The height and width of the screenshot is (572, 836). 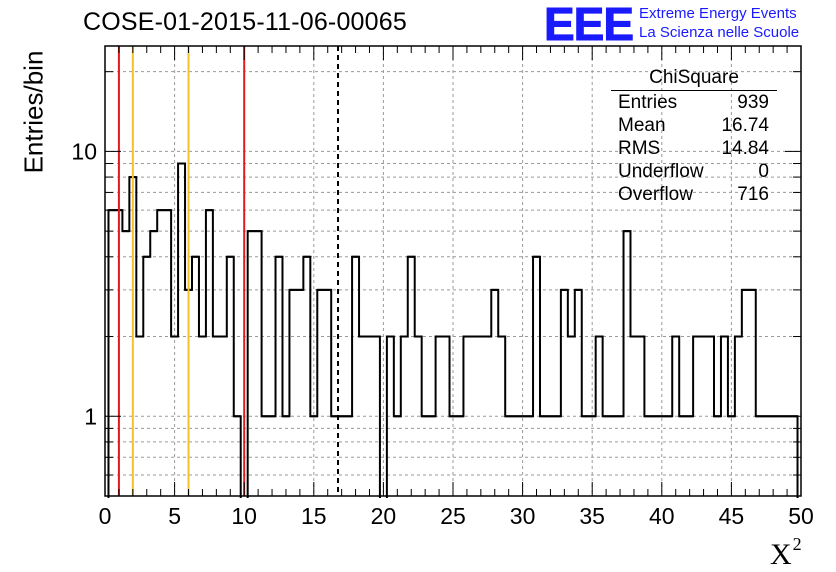 What do you see at coordinates (453, 516) in the screenshot?
I see `x-tick-label: 25` at bounding box center [453, 516].